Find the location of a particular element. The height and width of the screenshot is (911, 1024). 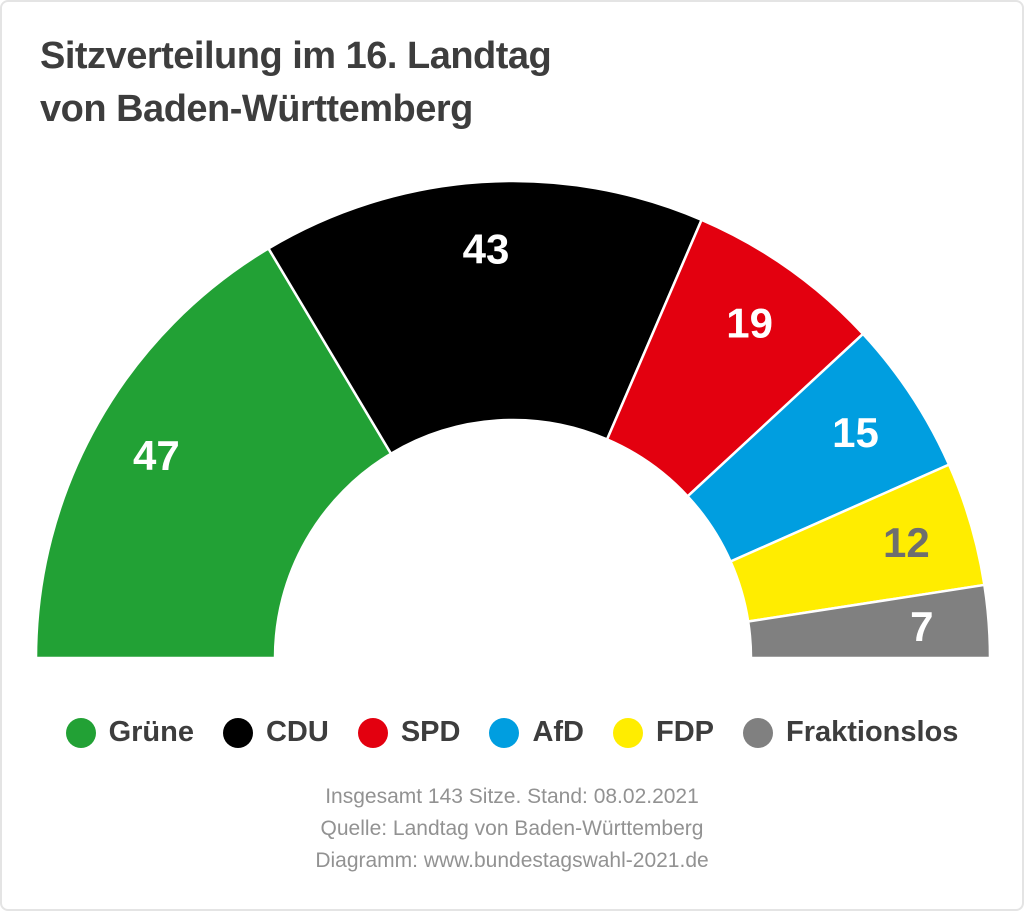

segment-value-grüne: 47 is located at coordinates (156, 455).